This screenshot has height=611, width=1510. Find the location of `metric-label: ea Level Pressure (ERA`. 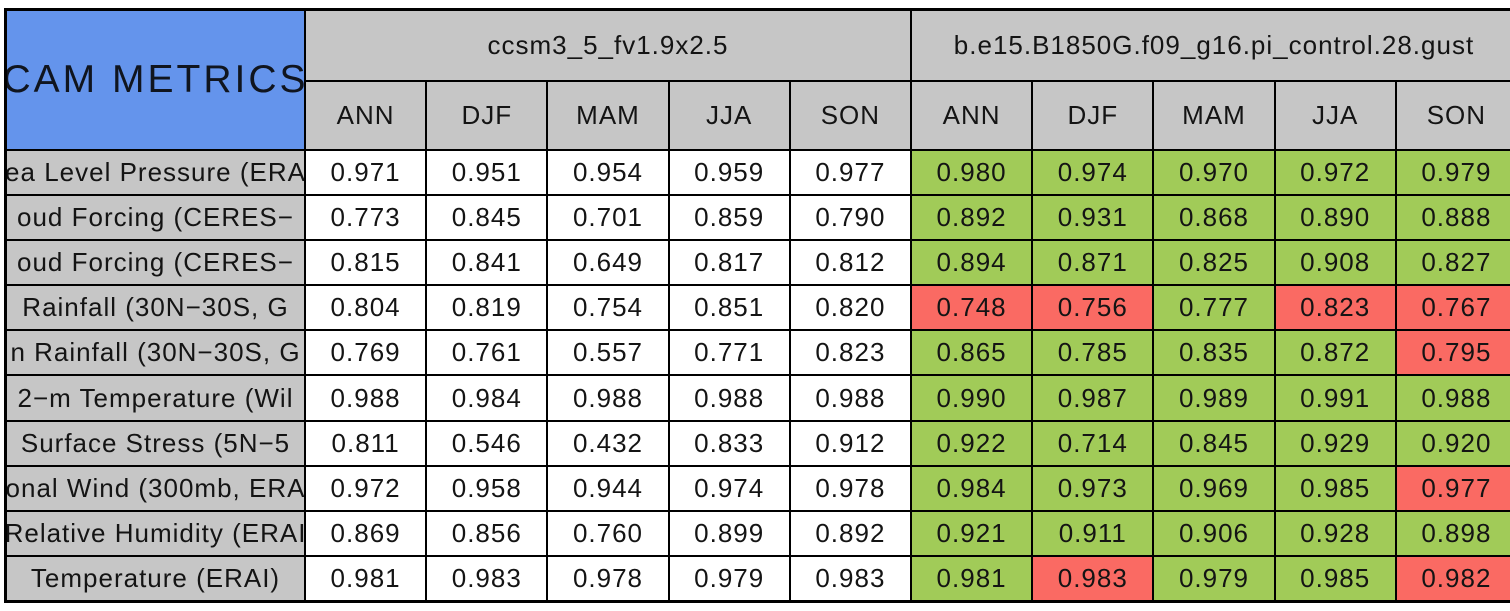

metric-label: ea Level Pressure (ERA is located at coordinates (155, 173).